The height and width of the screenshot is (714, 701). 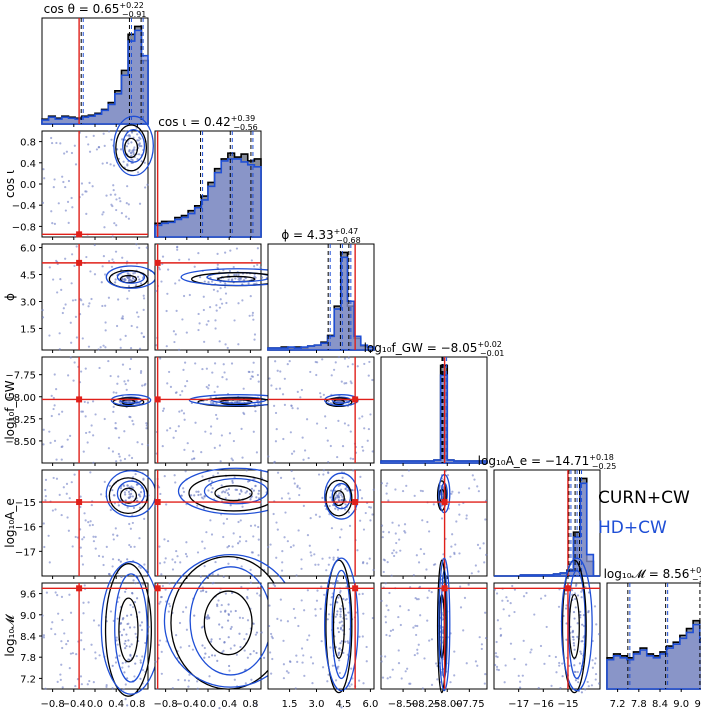 What do you see at coordinates (681, 704) in the screenshot?
I see `x-tick-label: 9.0` at bounding box center [681, 704].